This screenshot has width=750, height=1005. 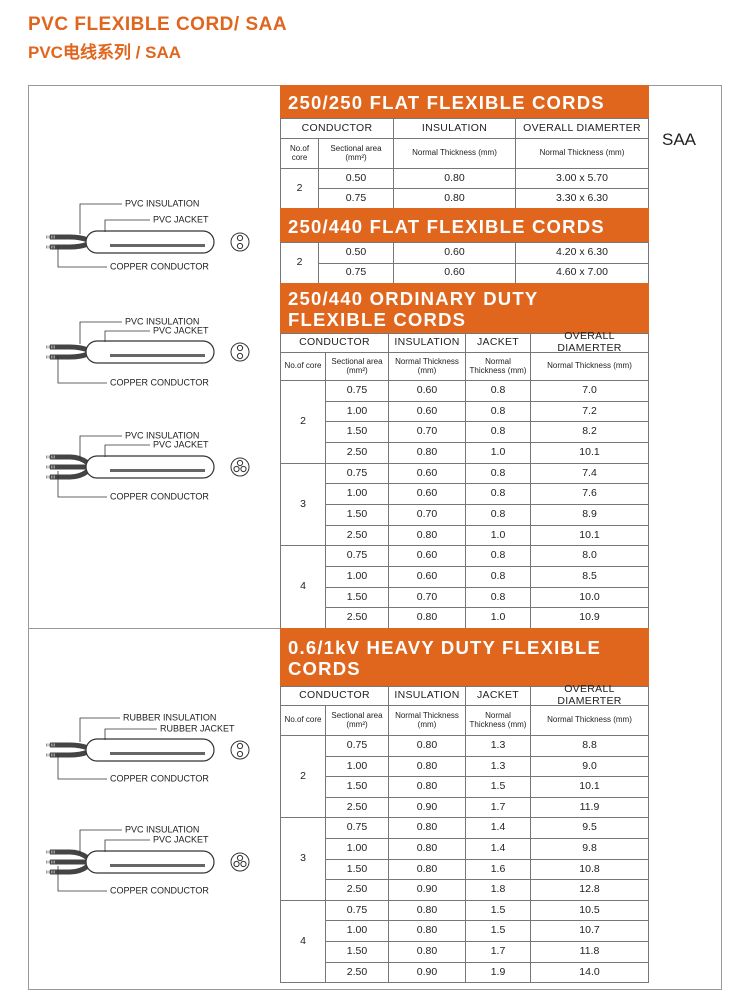 What do you see at coordinates (589, 556) in the screenshot?
I see `table-cell: 8.0` at bounding box center [589, 556].